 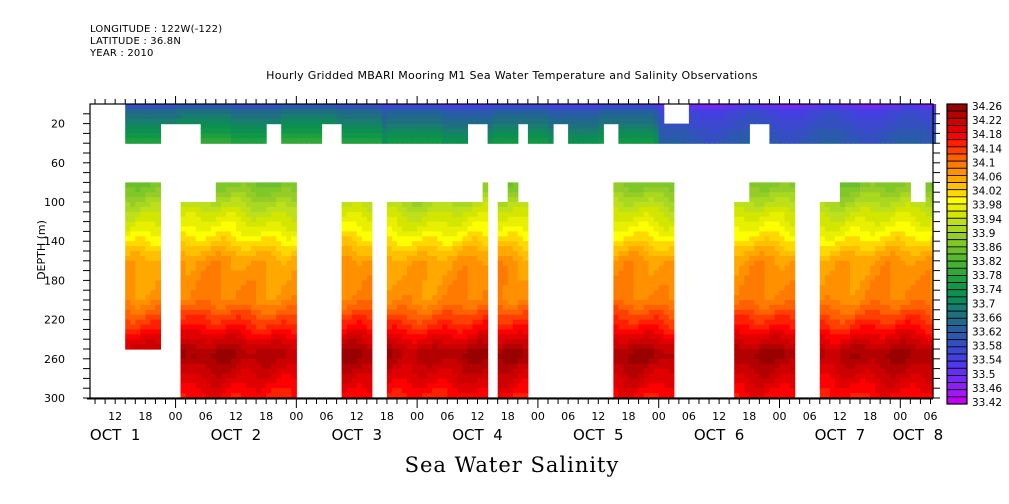 I want to click on surface-layer, so click(x=531, y=124).